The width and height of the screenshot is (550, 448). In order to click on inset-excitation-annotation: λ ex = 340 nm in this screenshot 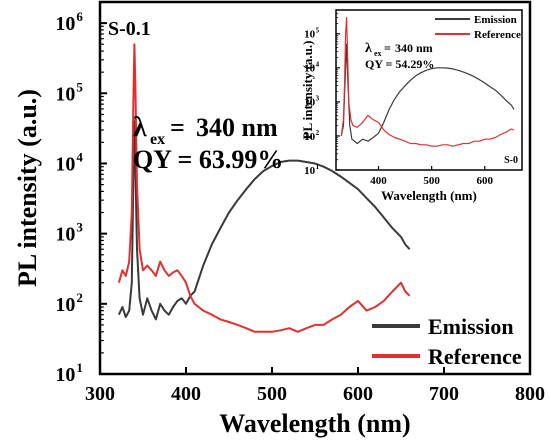, I will do `click(399, 49)`.